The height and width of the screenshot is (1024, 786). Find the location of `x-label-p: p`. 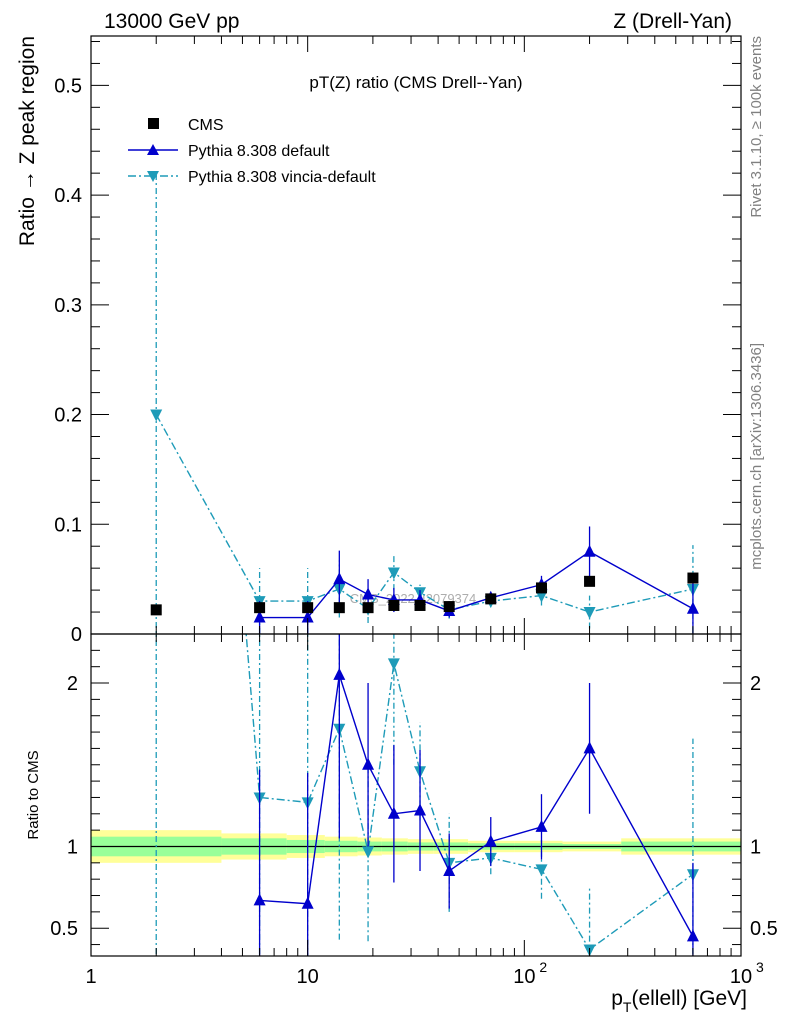

x-label-p: p is located at coordinates (617, 998).